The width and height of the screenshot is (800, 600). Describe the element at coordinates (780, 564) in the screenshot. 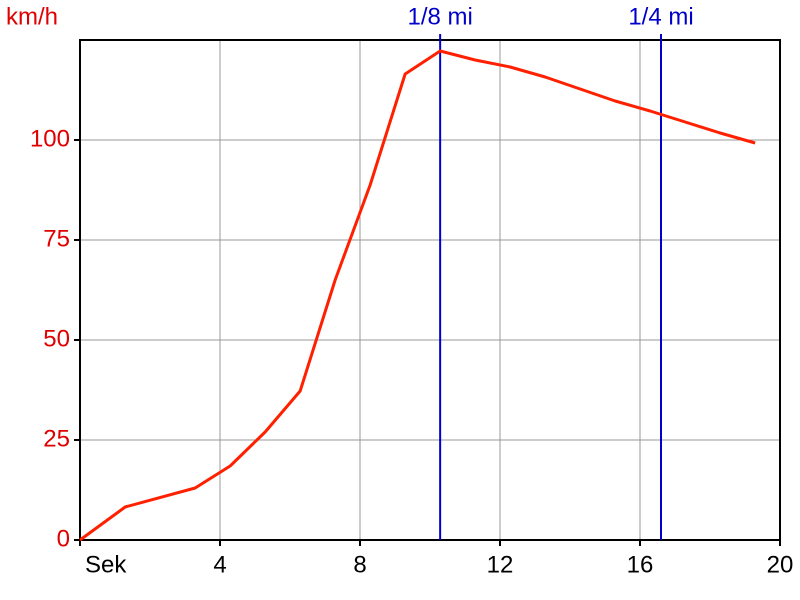

I see `x-tick-label: 20` at that location.